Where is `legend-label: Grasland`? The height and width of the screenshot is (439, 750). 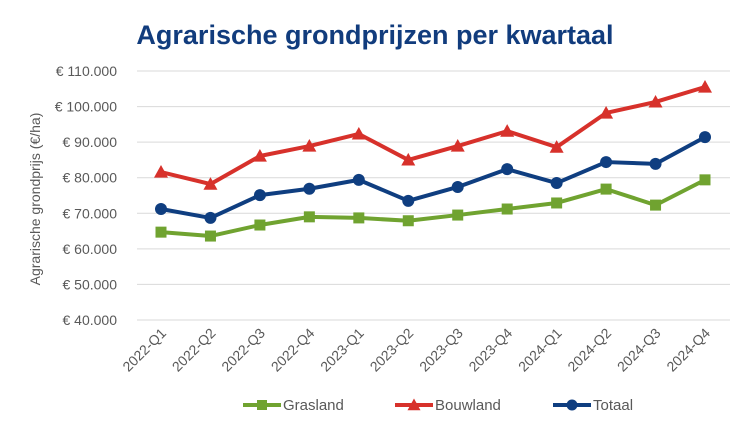 legend-label: Grasland is located at coordinates (313, 405).